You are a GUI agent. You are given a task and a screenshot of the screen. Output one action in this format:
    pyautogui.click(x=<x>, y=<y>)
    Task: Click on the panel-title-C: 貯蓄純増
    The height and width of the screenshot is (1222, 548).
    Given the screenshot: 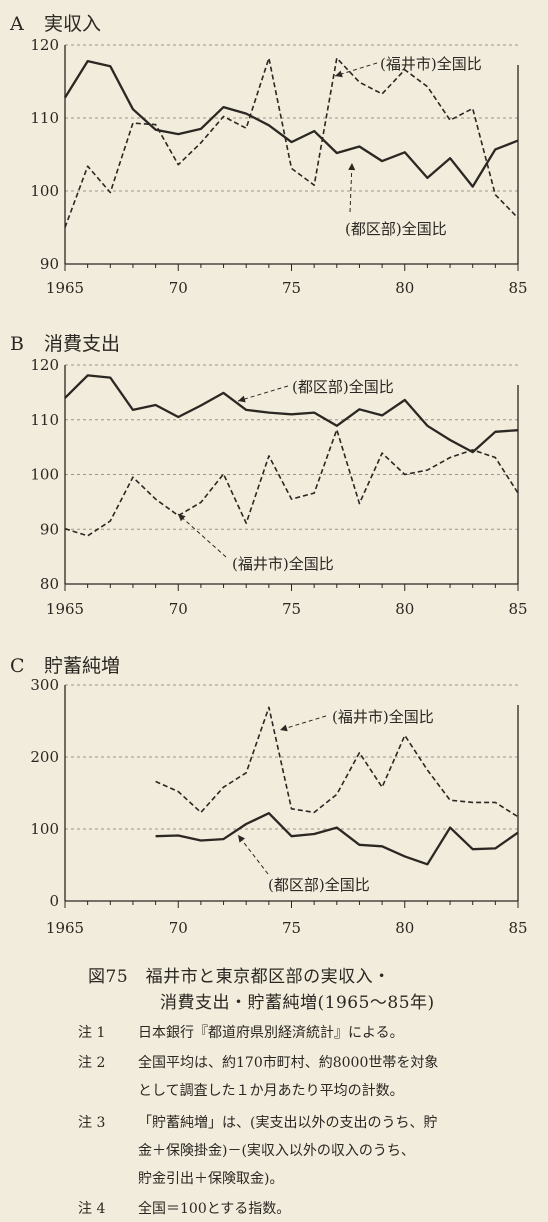 What is the action you would take?
    pyautogui.click(x=82, y=666)
    